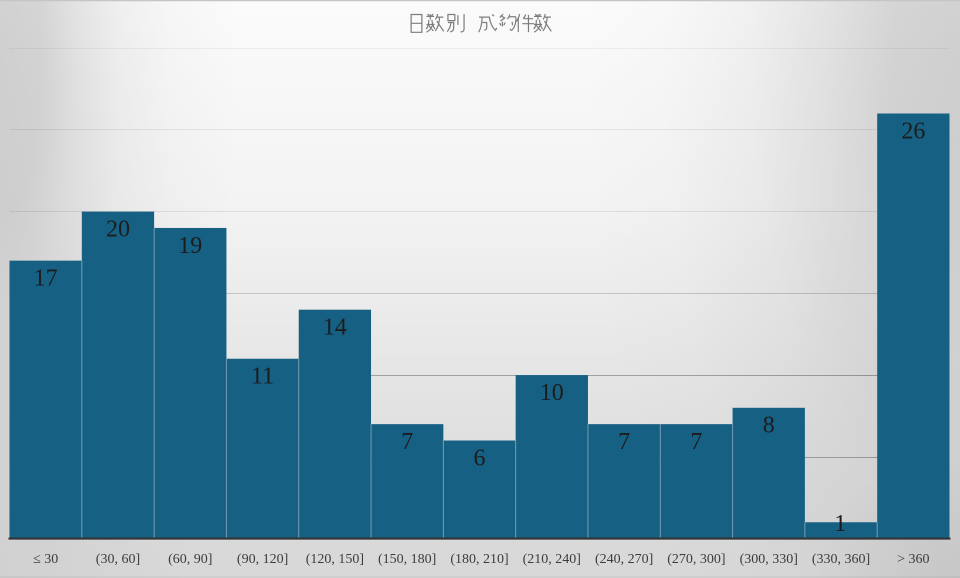 Image resolution: width=960 pixels, height=578 pixels. I want to click on svg-text: 8, so click(769, 426).